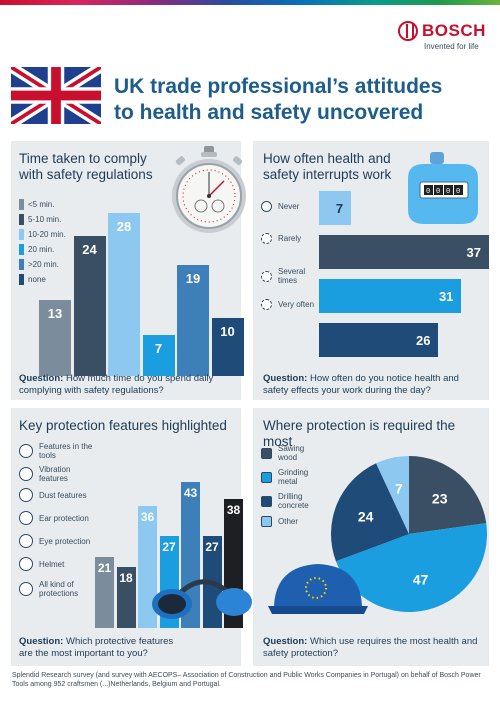  Describe the element at coordinates (292, 501) in the screenshot. I see `legend-item: Drilling concrete` at that location.